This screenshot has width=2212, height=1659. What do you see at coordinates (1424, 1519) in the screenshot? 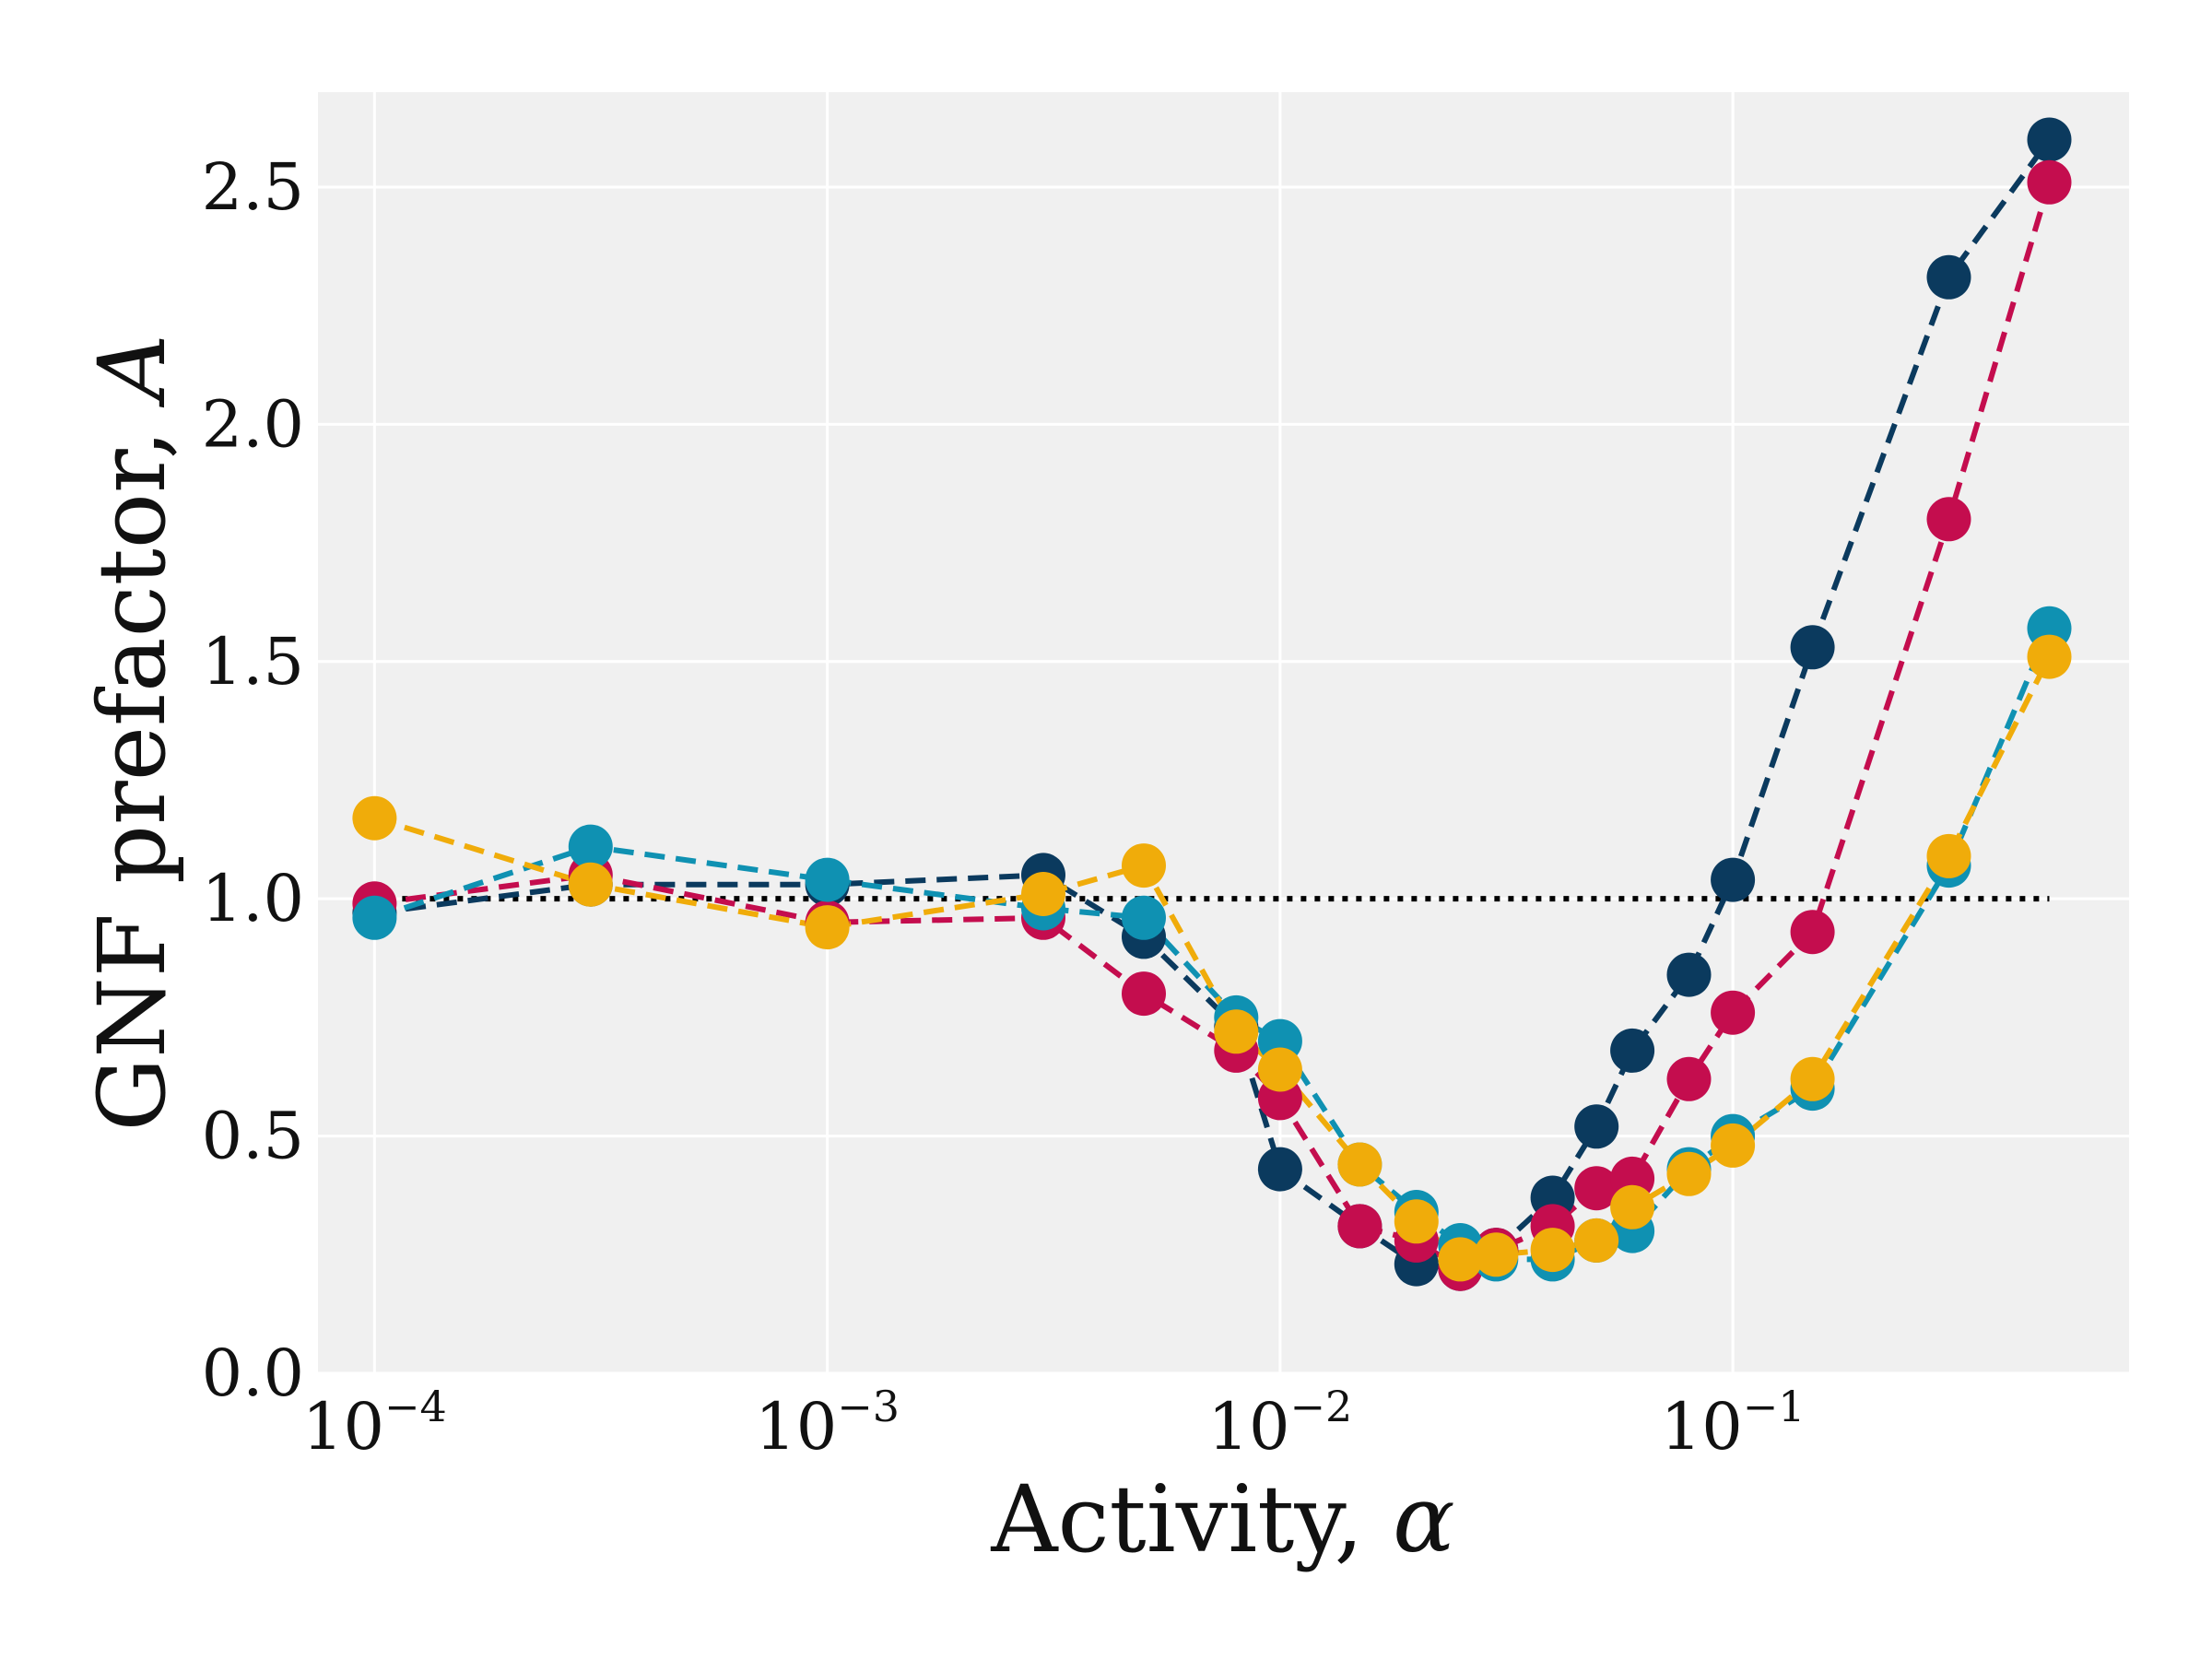
I see `x-axis-symbol: α` at bounding box center [1424, 1519].